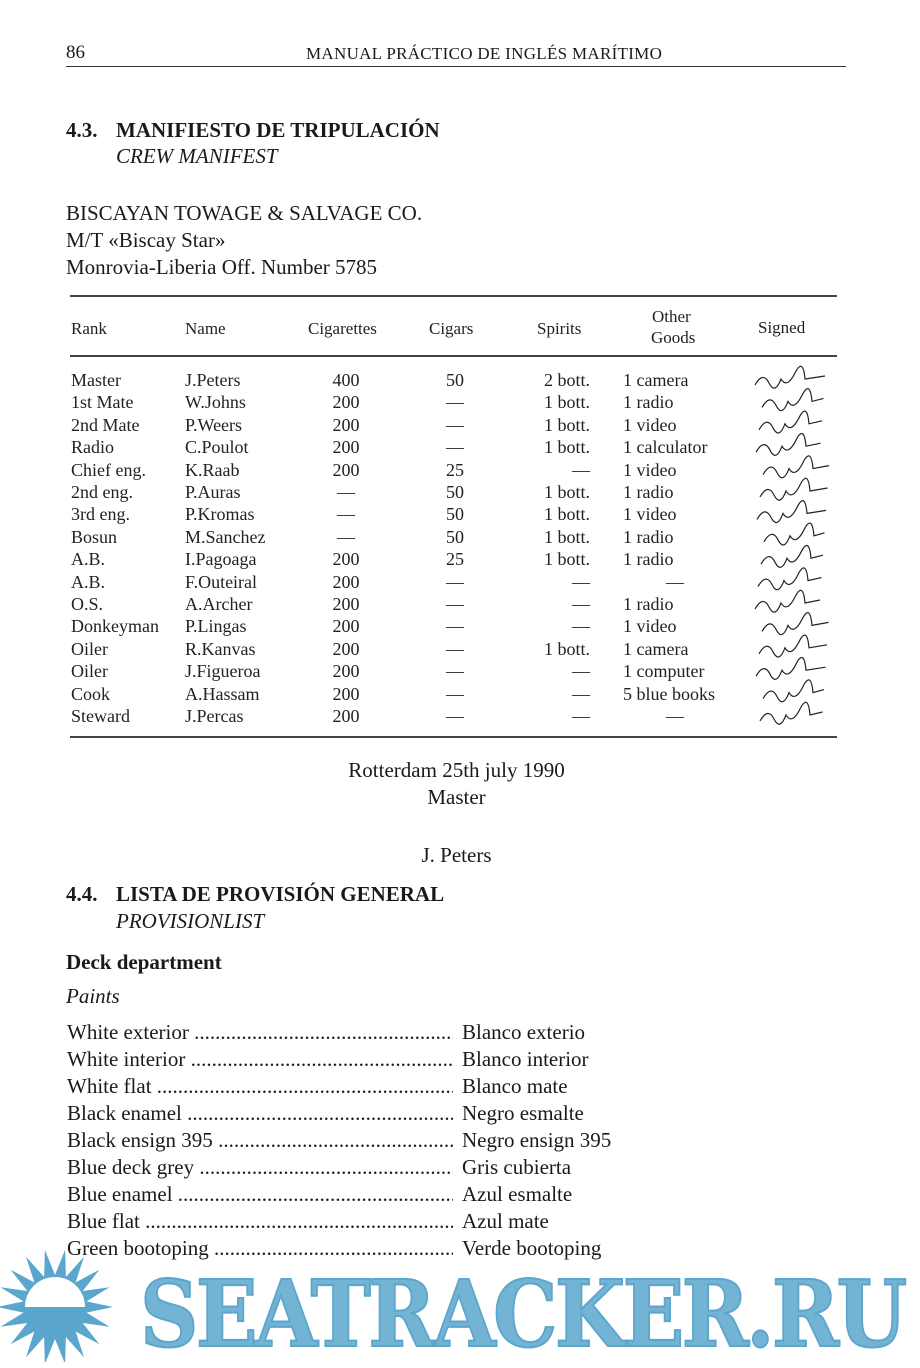 The height and width of the screenshot is (1368, 920). What do you see at coordinates (782, 327) in the screenshot?
I see `col-signed: Signed` at bounding box center [782, 327].